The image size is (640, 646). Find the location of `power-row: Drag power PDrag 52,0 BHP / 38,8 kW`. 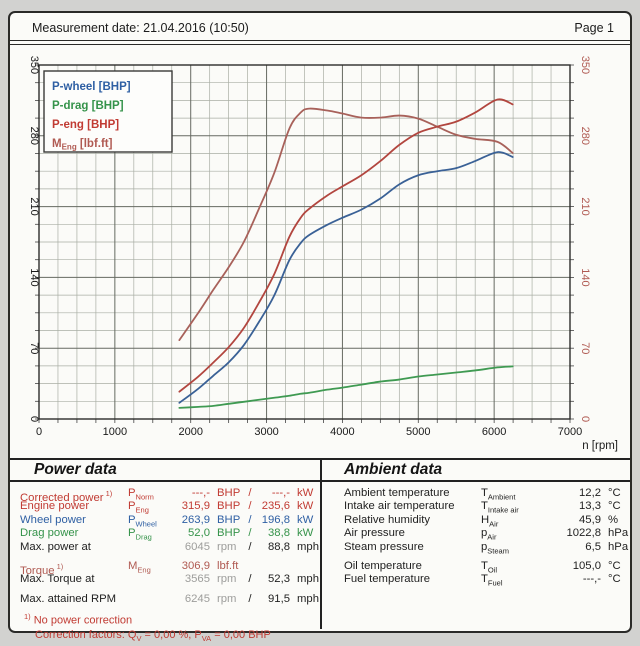

power-row: Drag power PDrag 52,0 BHP / 38,8 kW is located at coordinates (171, 534).